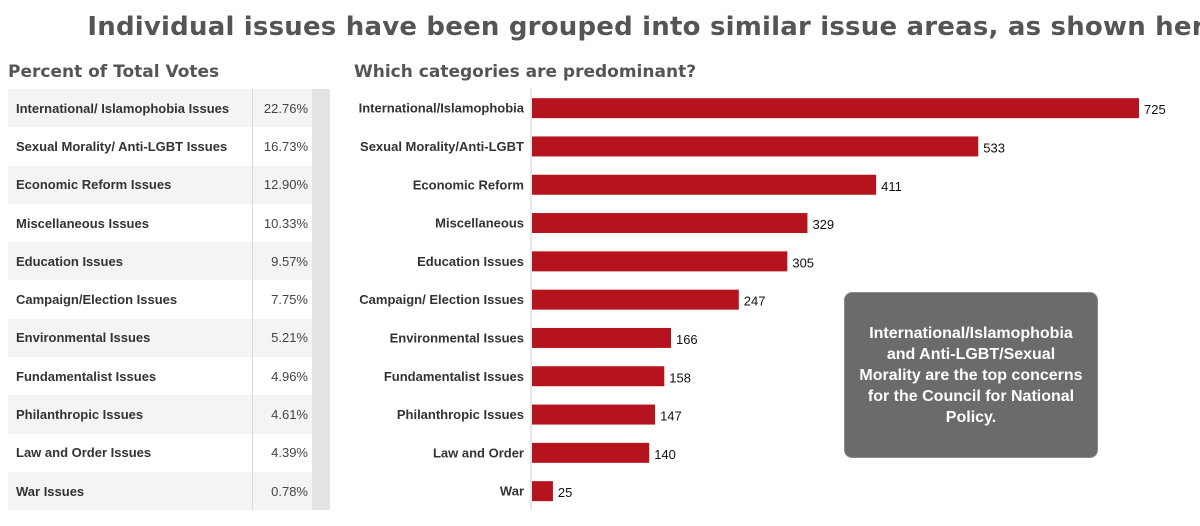 This screenshot has height=526, width=1200. I want to click on category-label: Philanthropic Issues, so click(460, 414).